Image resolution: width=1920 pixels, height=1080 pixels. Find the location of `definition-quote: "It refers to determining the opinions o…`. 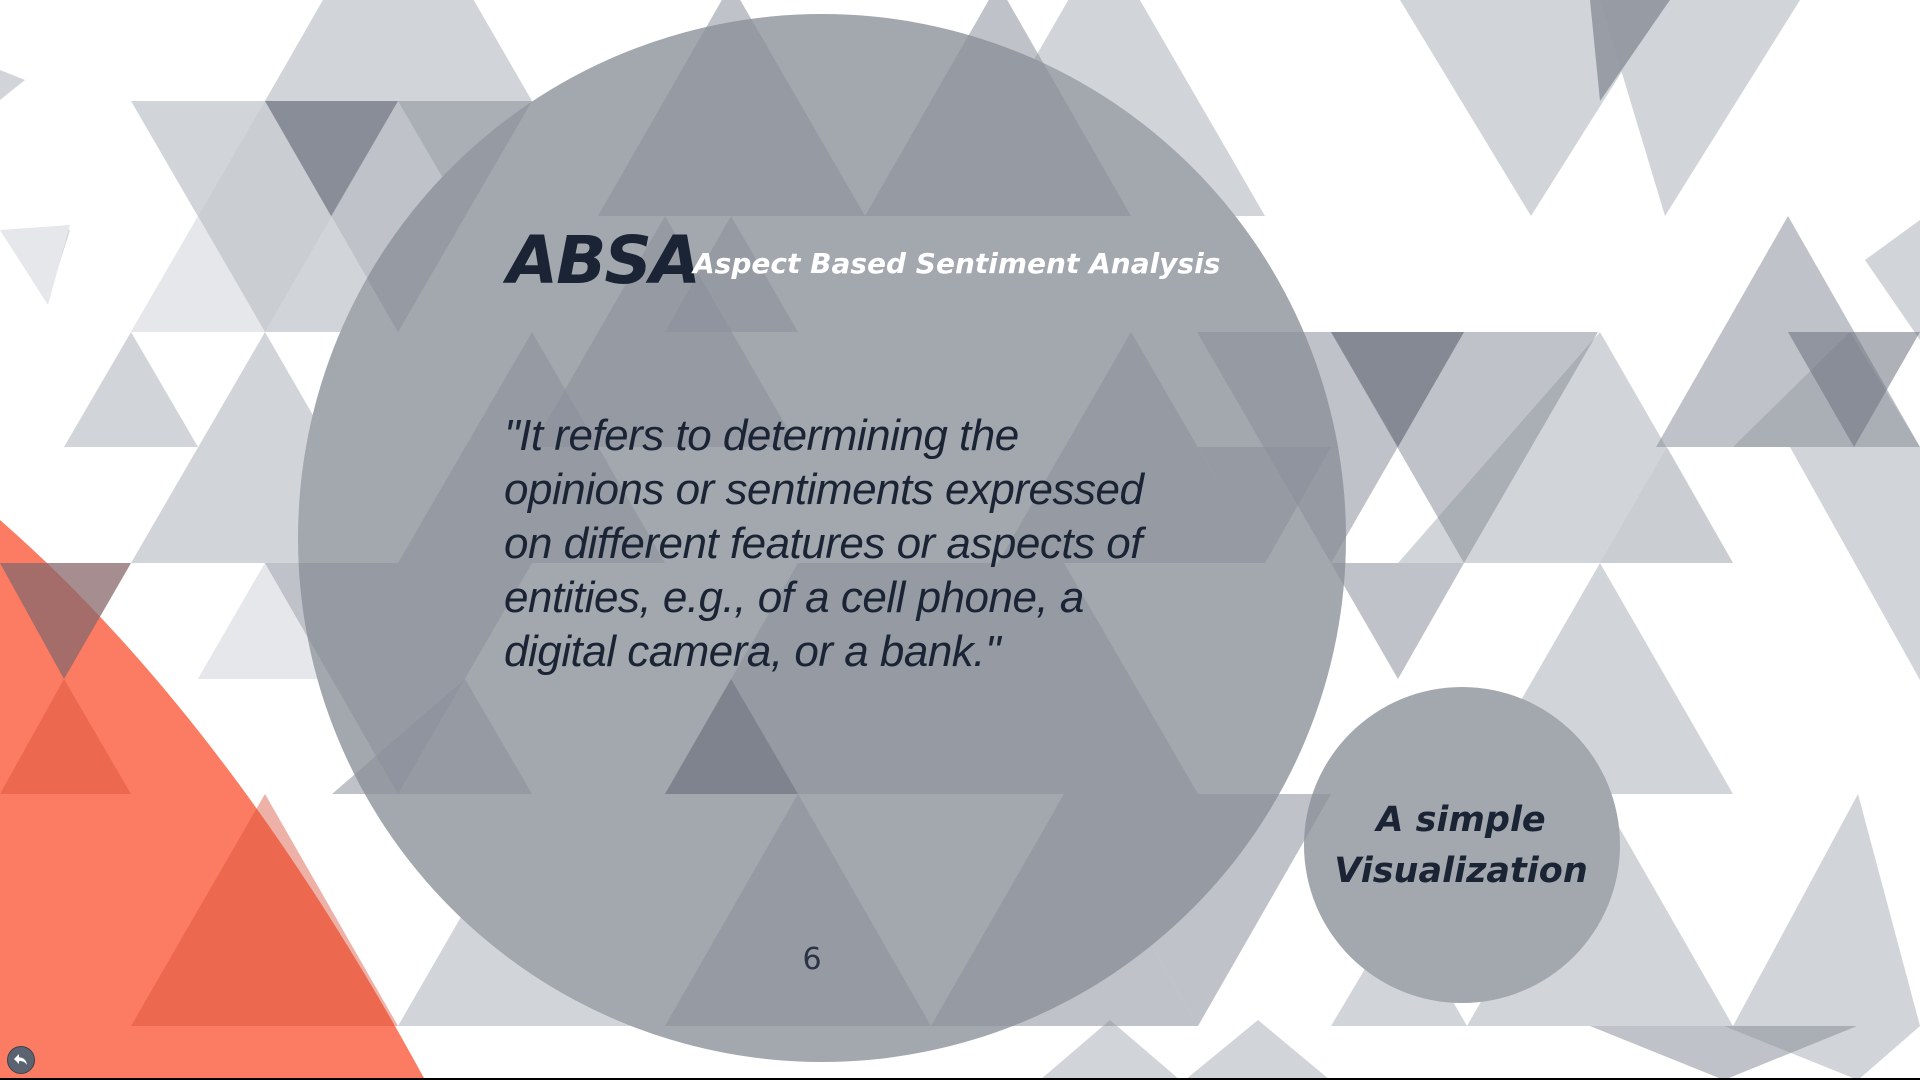

definition-quote: "It refers to determining the opinions o… is located at coordinates (824, 543).